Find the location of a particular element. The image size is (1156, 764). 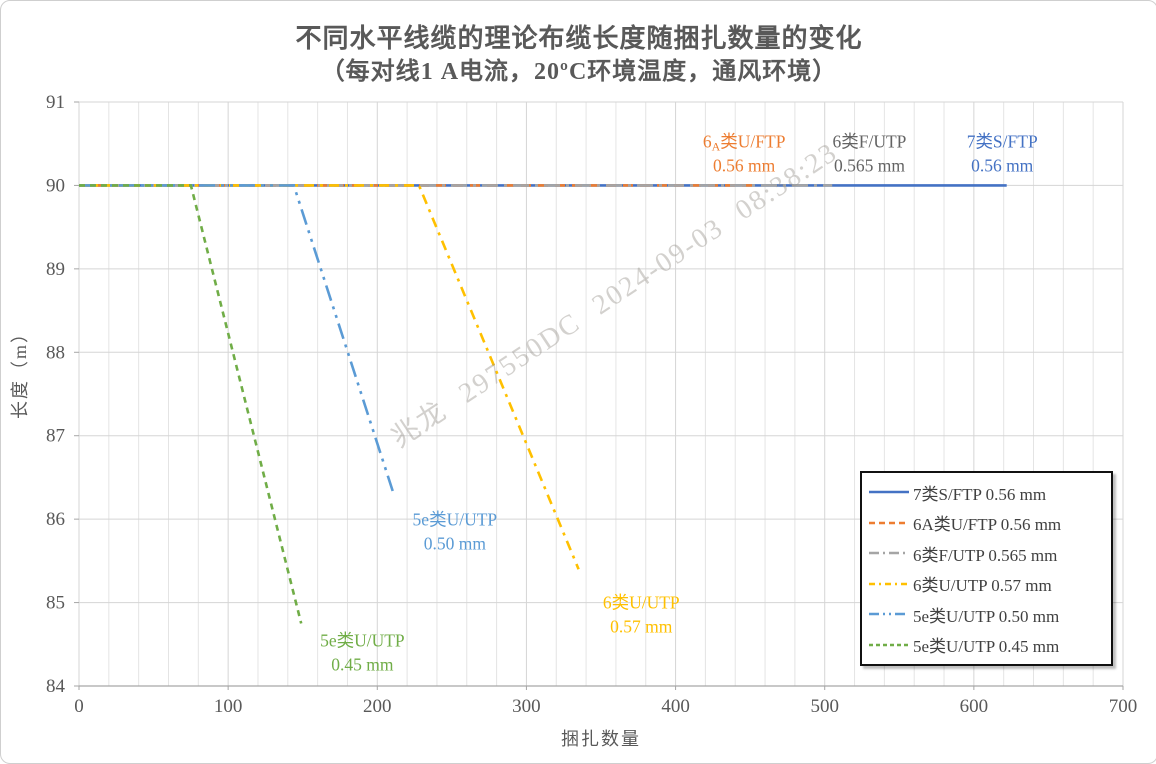

legend-item: 6类F/UTP 0.565 mm is located at coordinates (986, 553).